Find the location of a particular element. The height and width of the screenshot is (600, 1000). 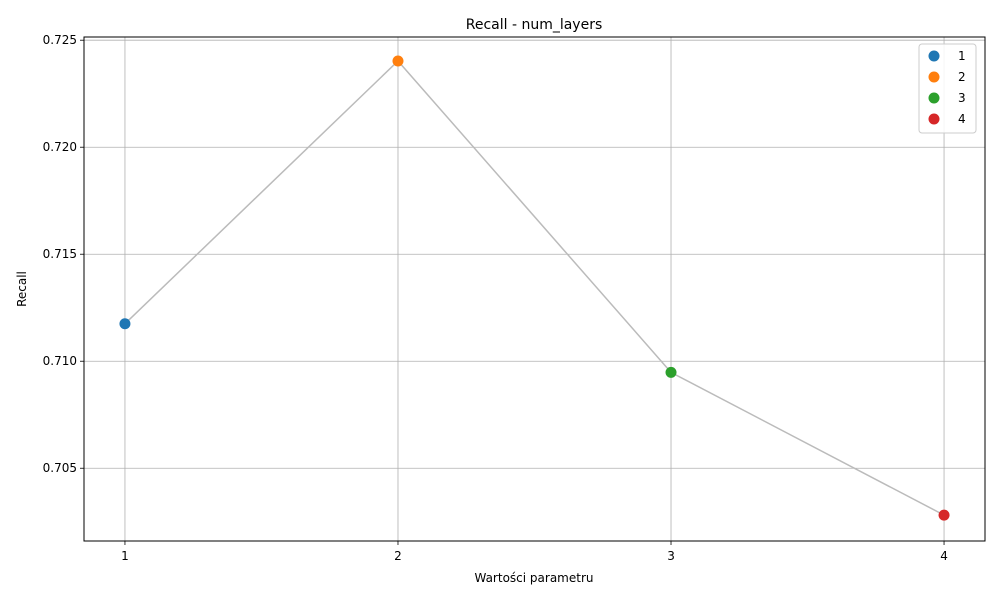

legend-label: 4 is located at coordinates (962, 119).